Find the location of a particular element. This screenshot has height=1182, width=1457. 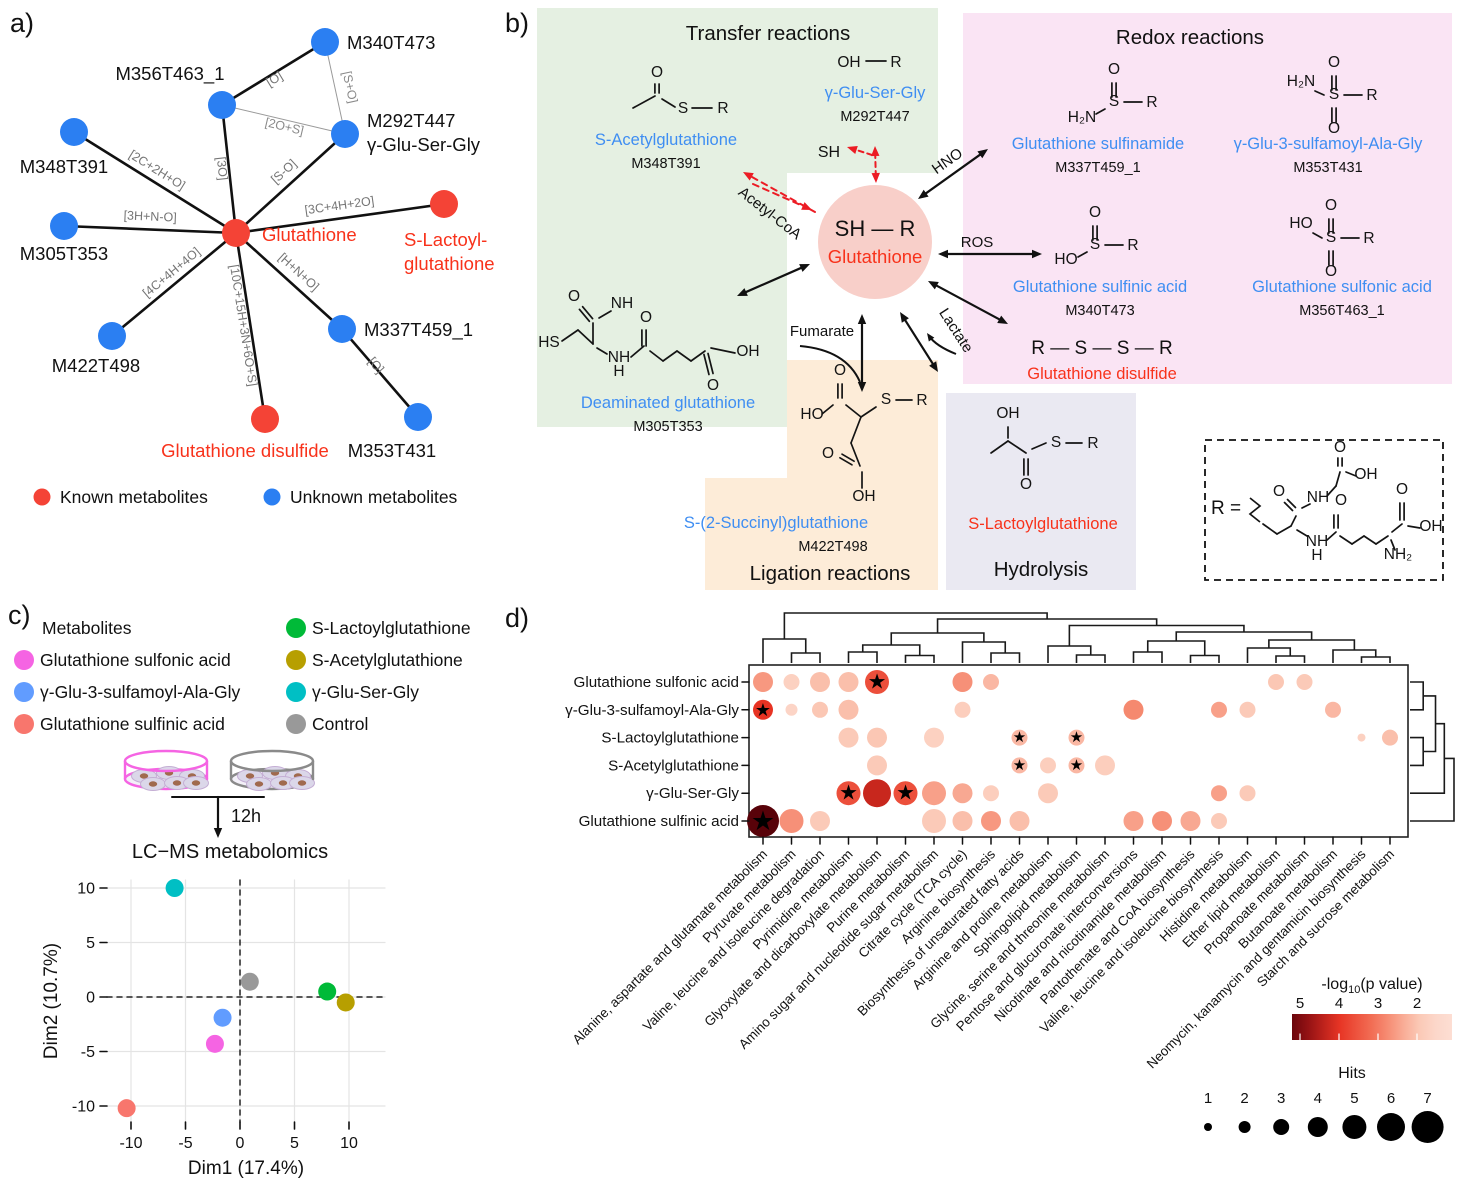

redox-reactions-background is located at coordinates (1207, 198).